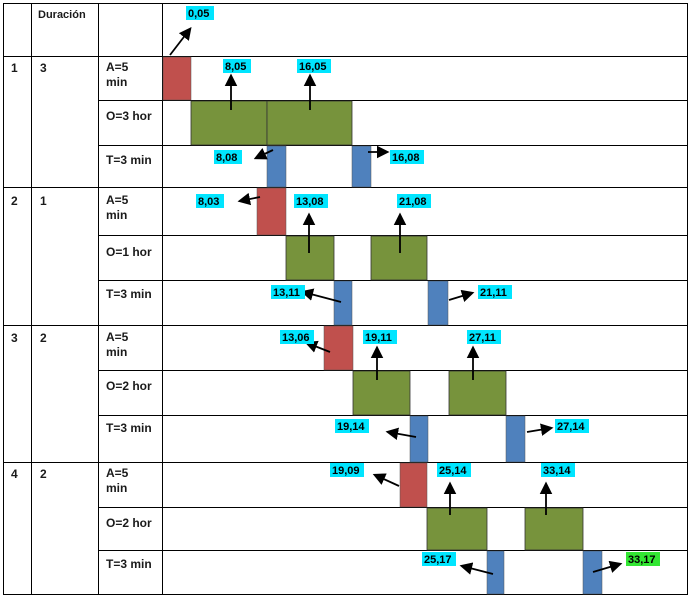 This screenshot has height=600, width=695. Describe the element at coordinates (482, 338) in the screenshot. I see `time-label: 27,11` at that location.